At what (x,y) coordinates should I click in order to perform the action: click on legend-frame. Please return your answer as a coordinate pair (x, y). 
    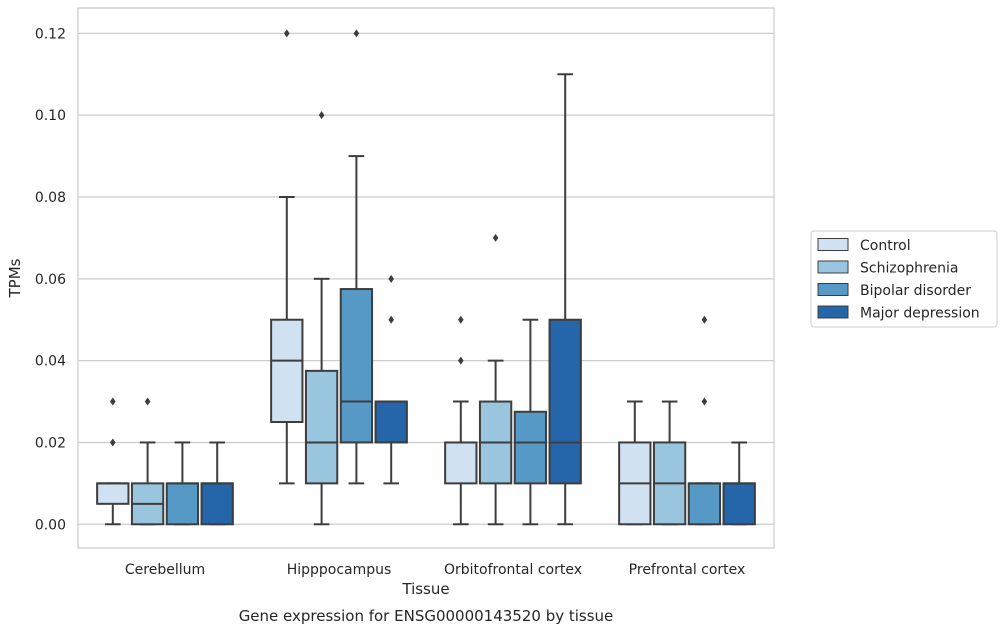
    Looking at the image, I should click on (904, 279).